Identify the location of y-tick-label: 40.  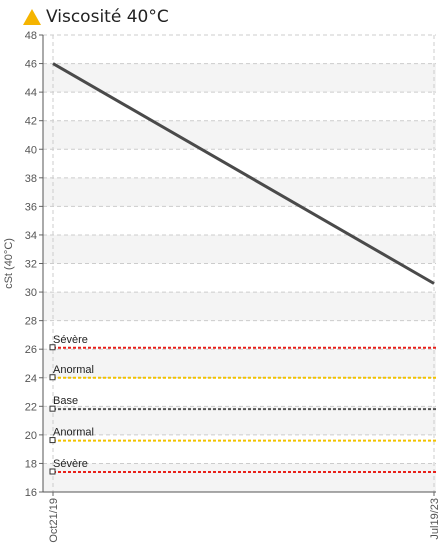
(31, 150).